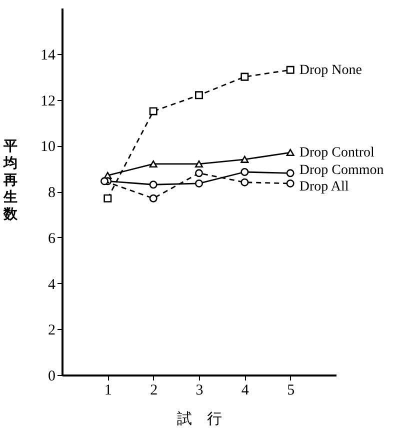  Describe the element at coordinates (200, 390) in the screenshot. I see `x-tick-label: 3` at that location.